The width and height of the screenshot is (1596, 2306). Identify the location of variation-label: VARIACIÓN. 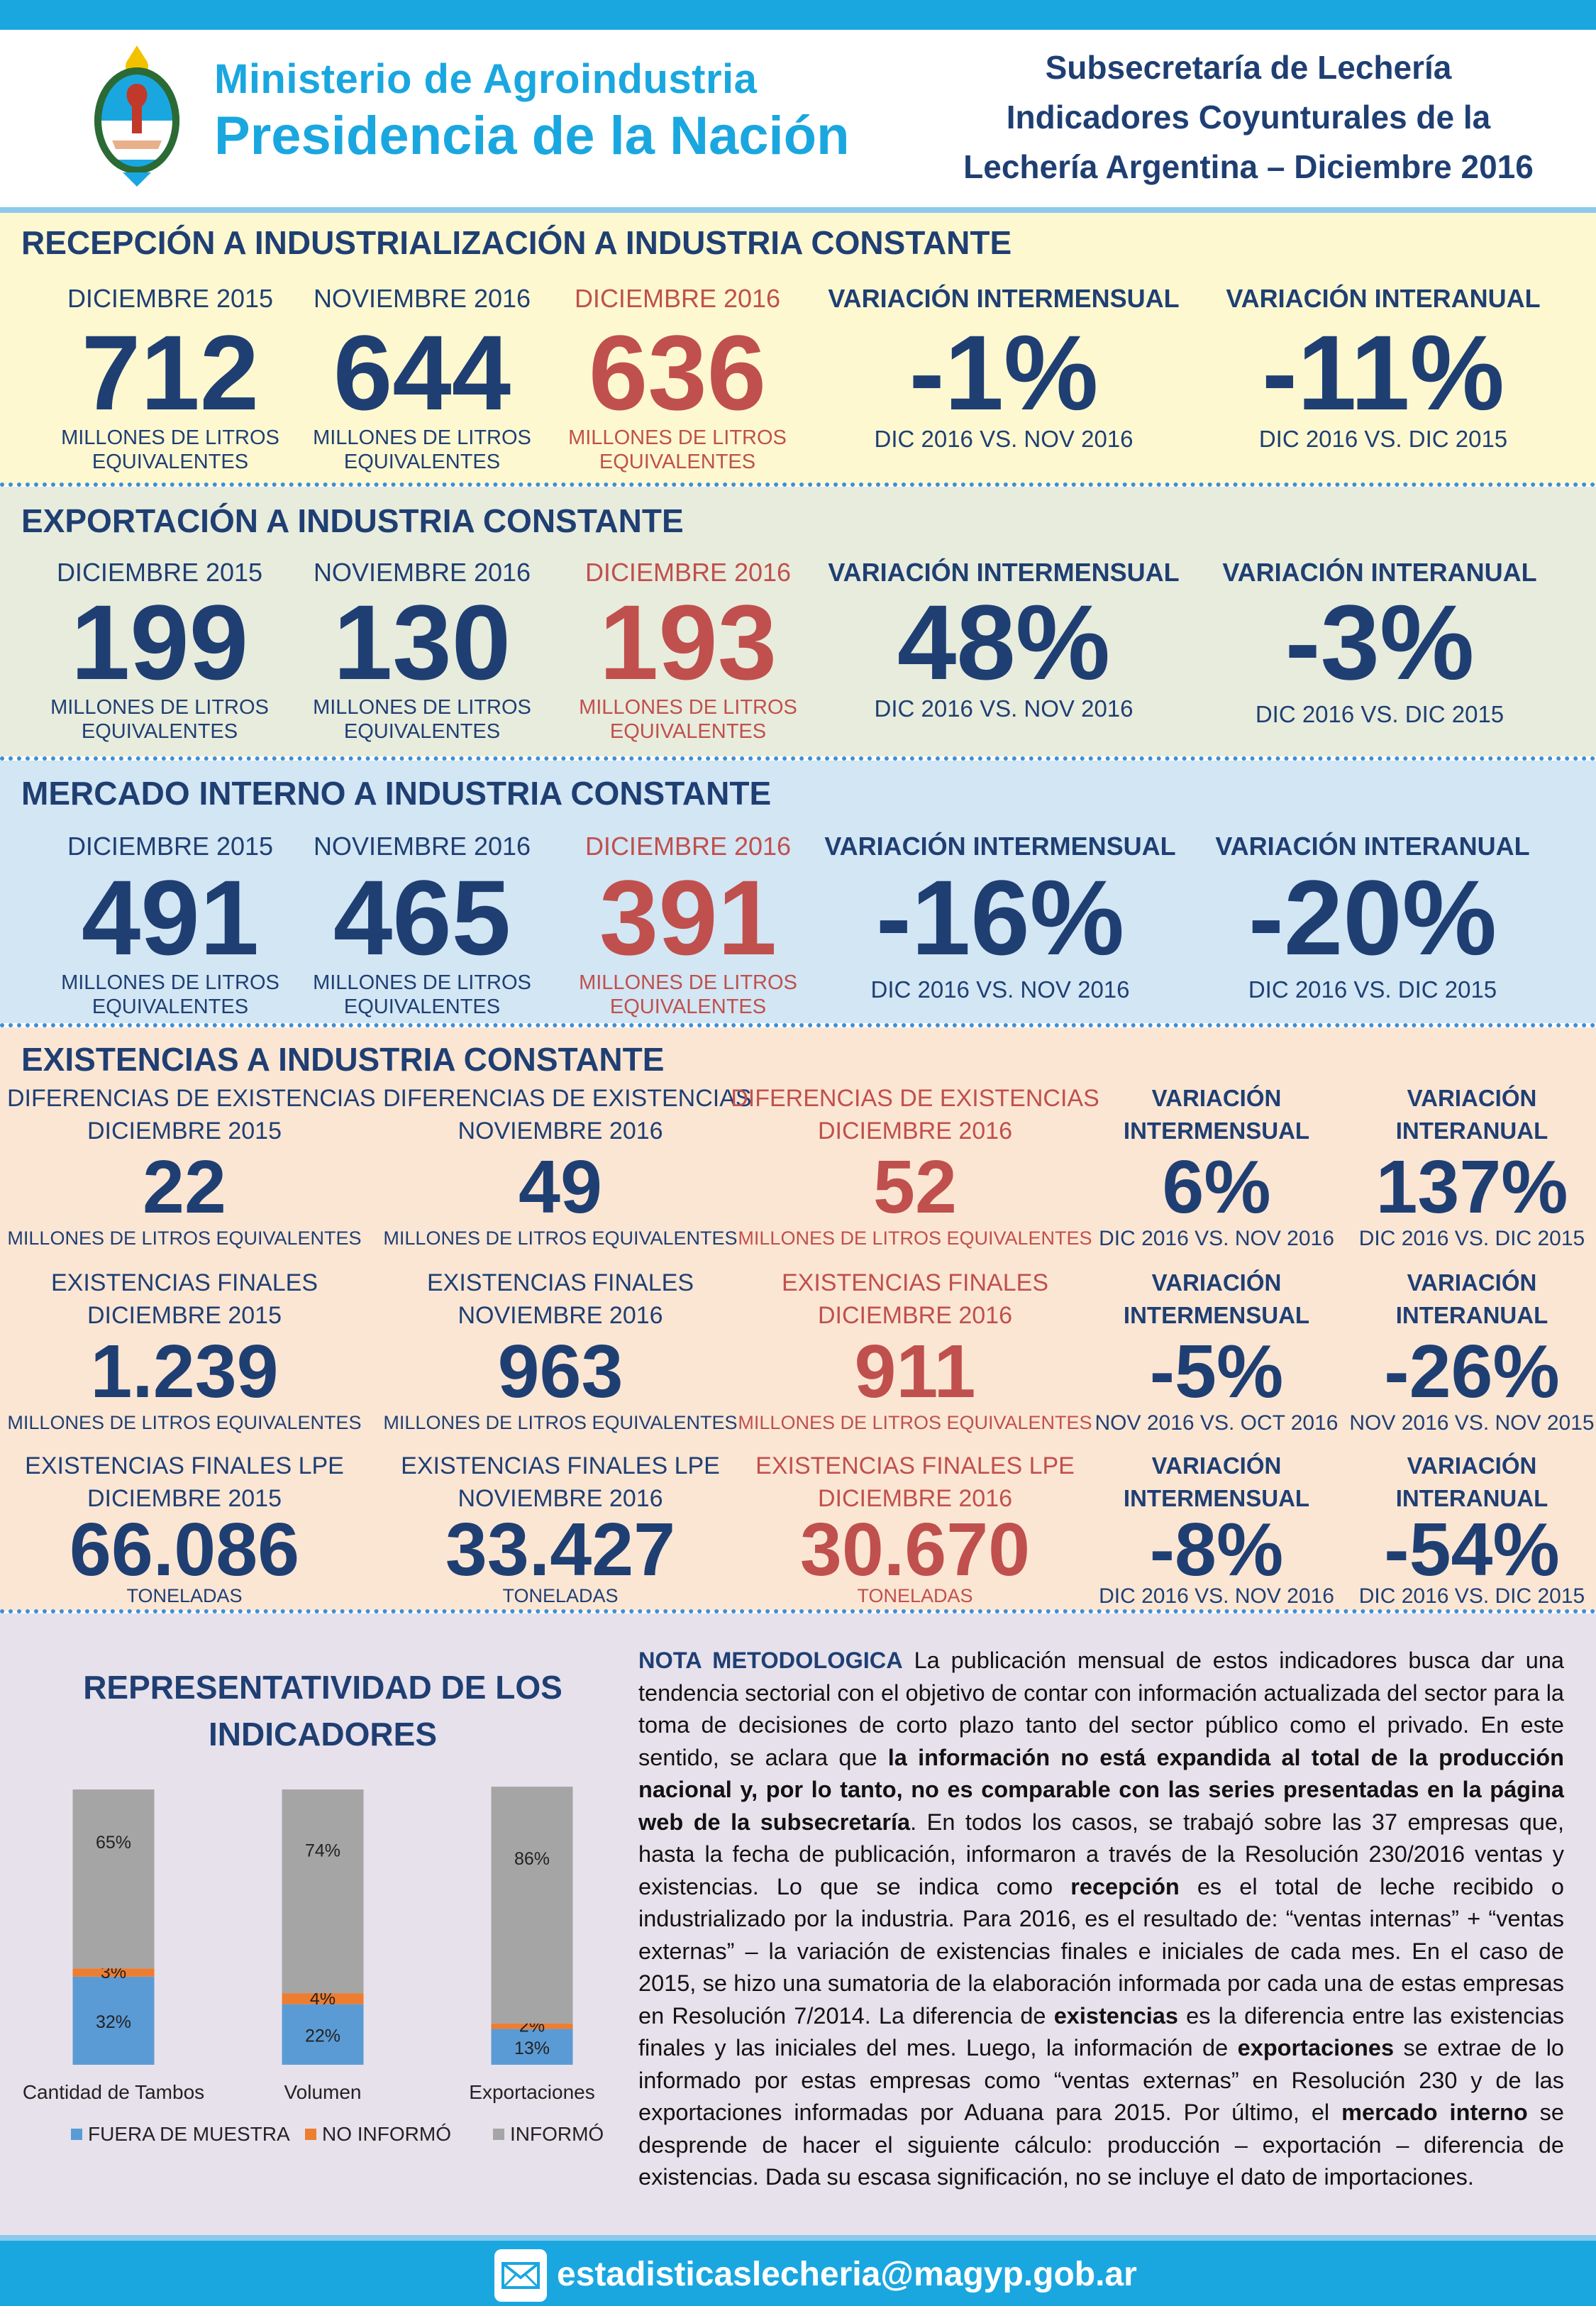
(1472, 1283).